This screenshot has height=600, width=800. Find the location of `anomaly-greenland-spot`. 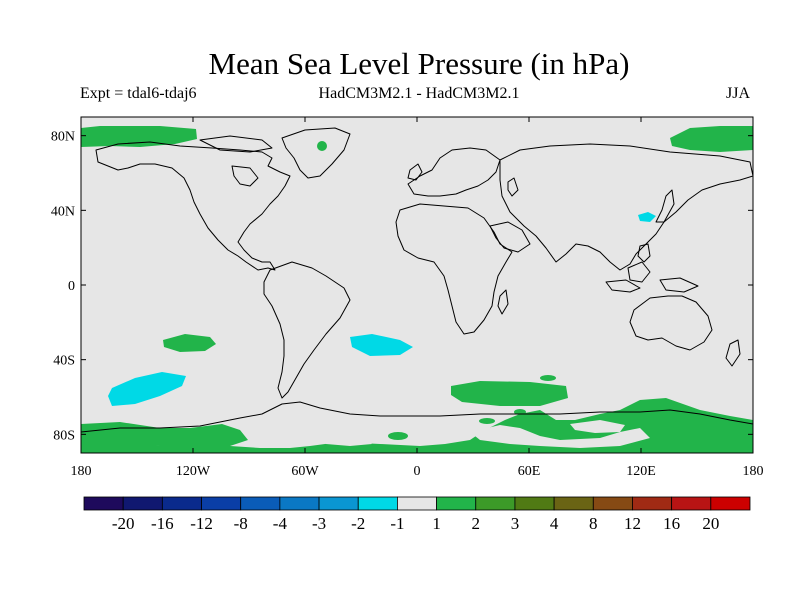

anomaly-greenland-spot is located at coordinates (322, 146).